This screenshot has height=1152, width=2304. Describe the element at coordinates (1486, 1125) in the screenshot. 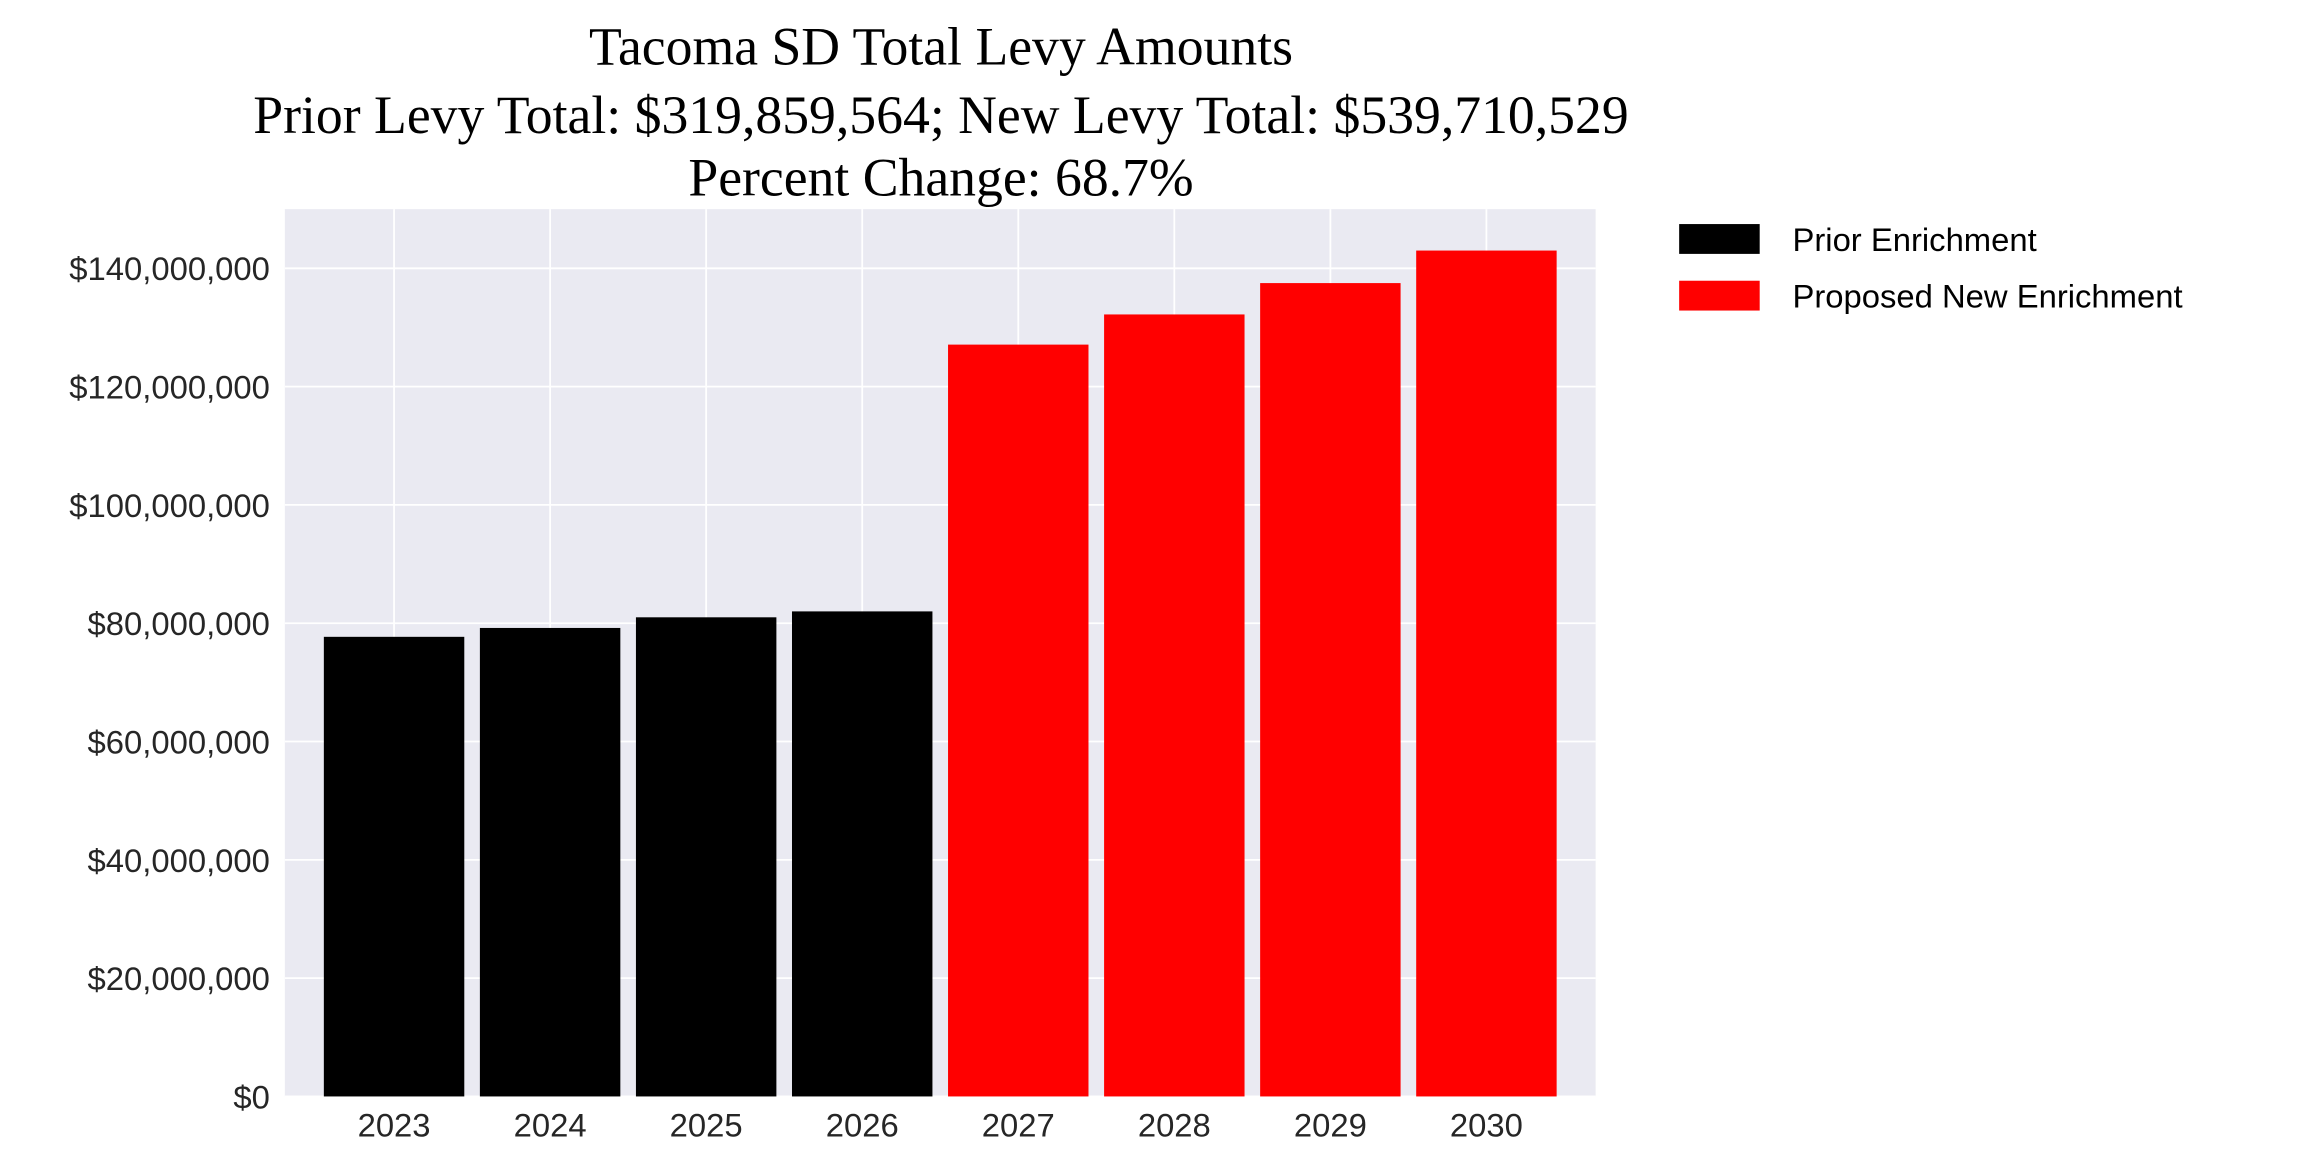

I see `x-tick-label: 2030` at that location.